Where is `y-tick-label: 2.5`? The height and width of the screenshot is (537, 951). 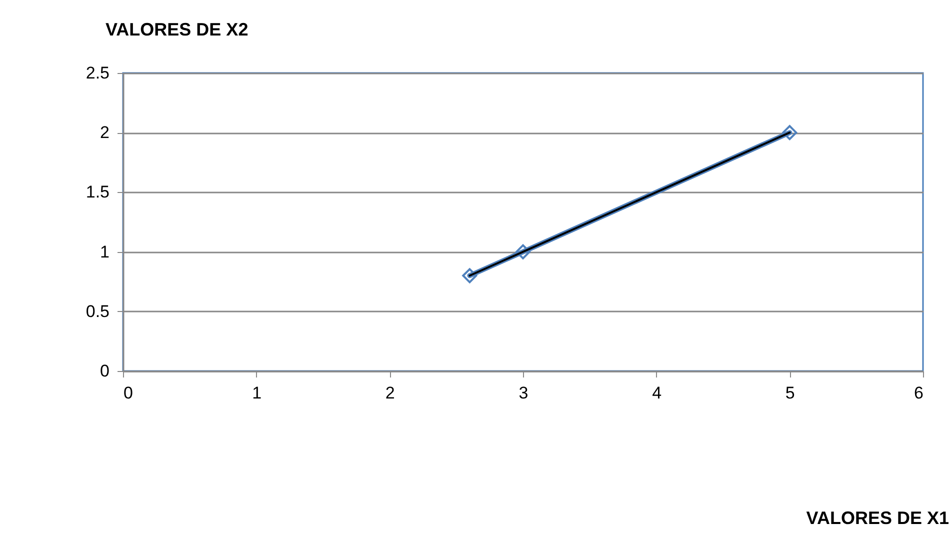
y-tick-label: 2.5 is located at coordinates (98, 73).